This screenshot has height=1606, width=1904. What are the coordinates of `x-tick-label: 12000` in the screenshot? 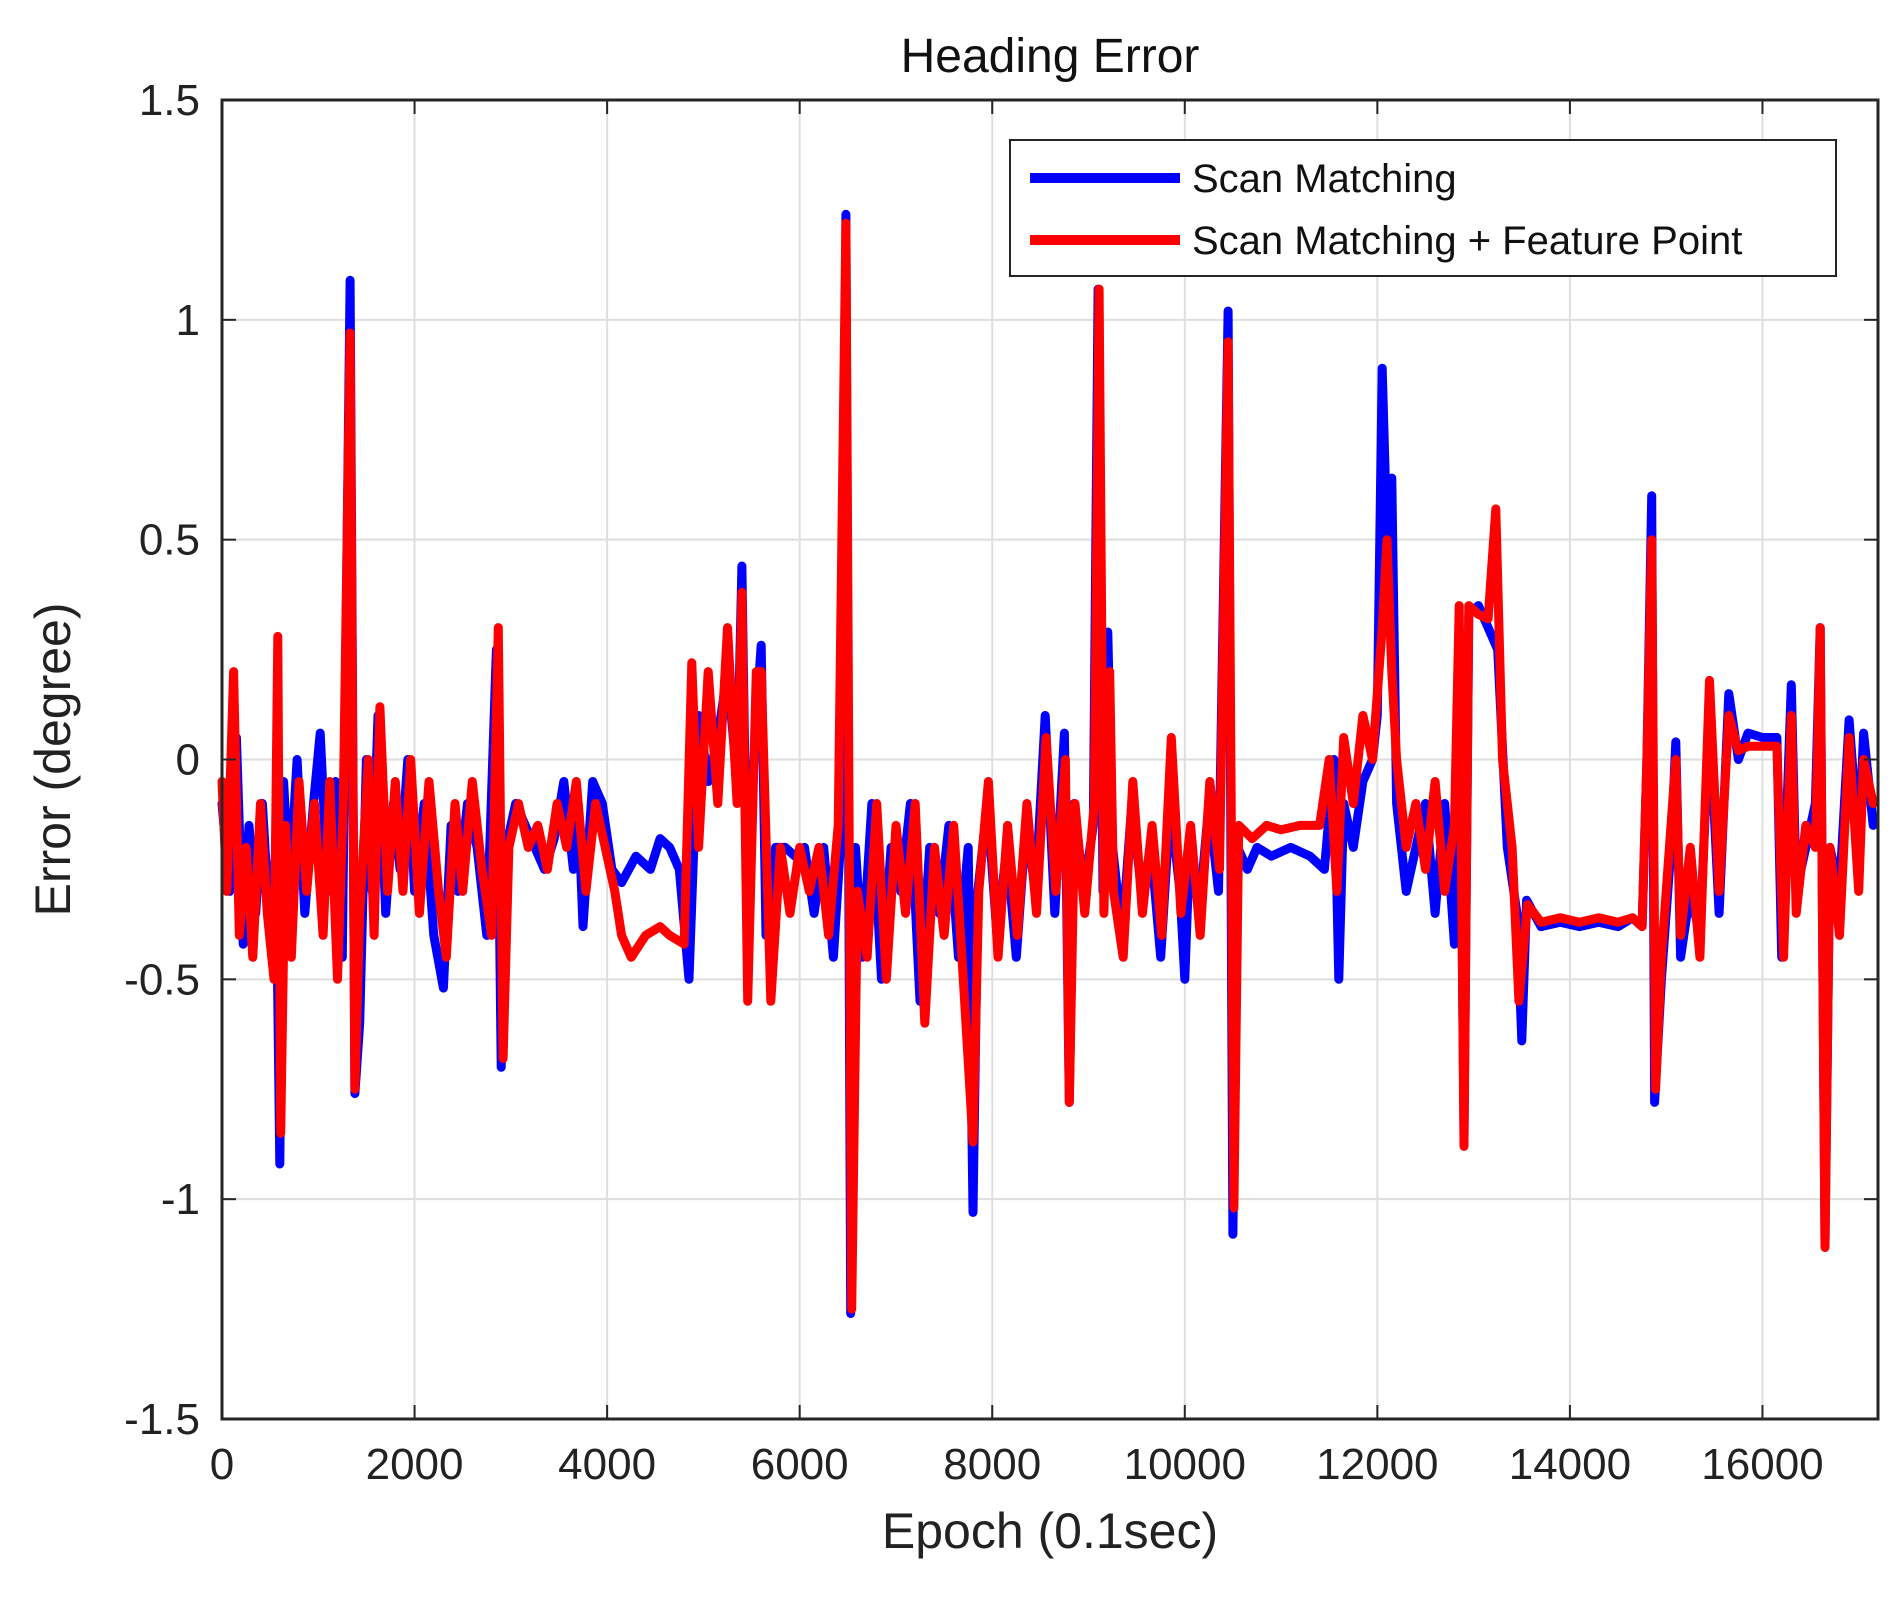 It's located at (1377, 1464).